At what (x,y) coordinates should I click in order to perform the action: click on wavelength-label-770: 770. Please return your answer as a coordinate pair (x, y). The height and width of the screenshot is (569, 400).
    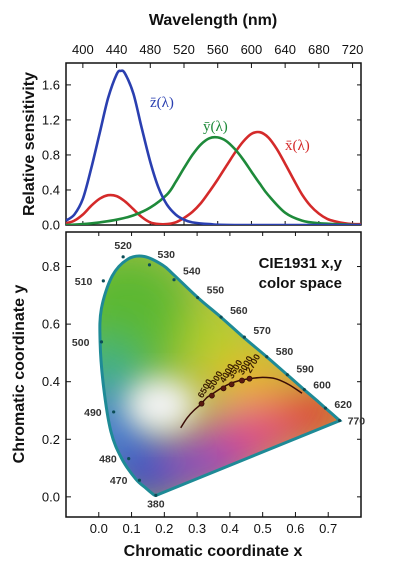
    Looking at the image, I should click on (357, 421).